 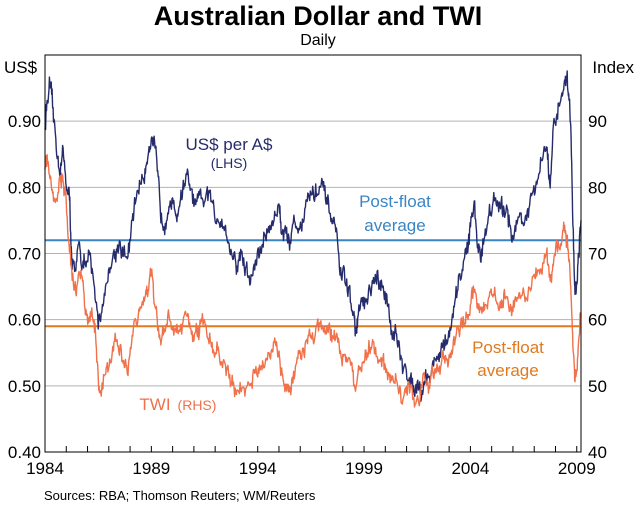 I want to click on left-tick-label: 0.90, so click(x=24, y=121).